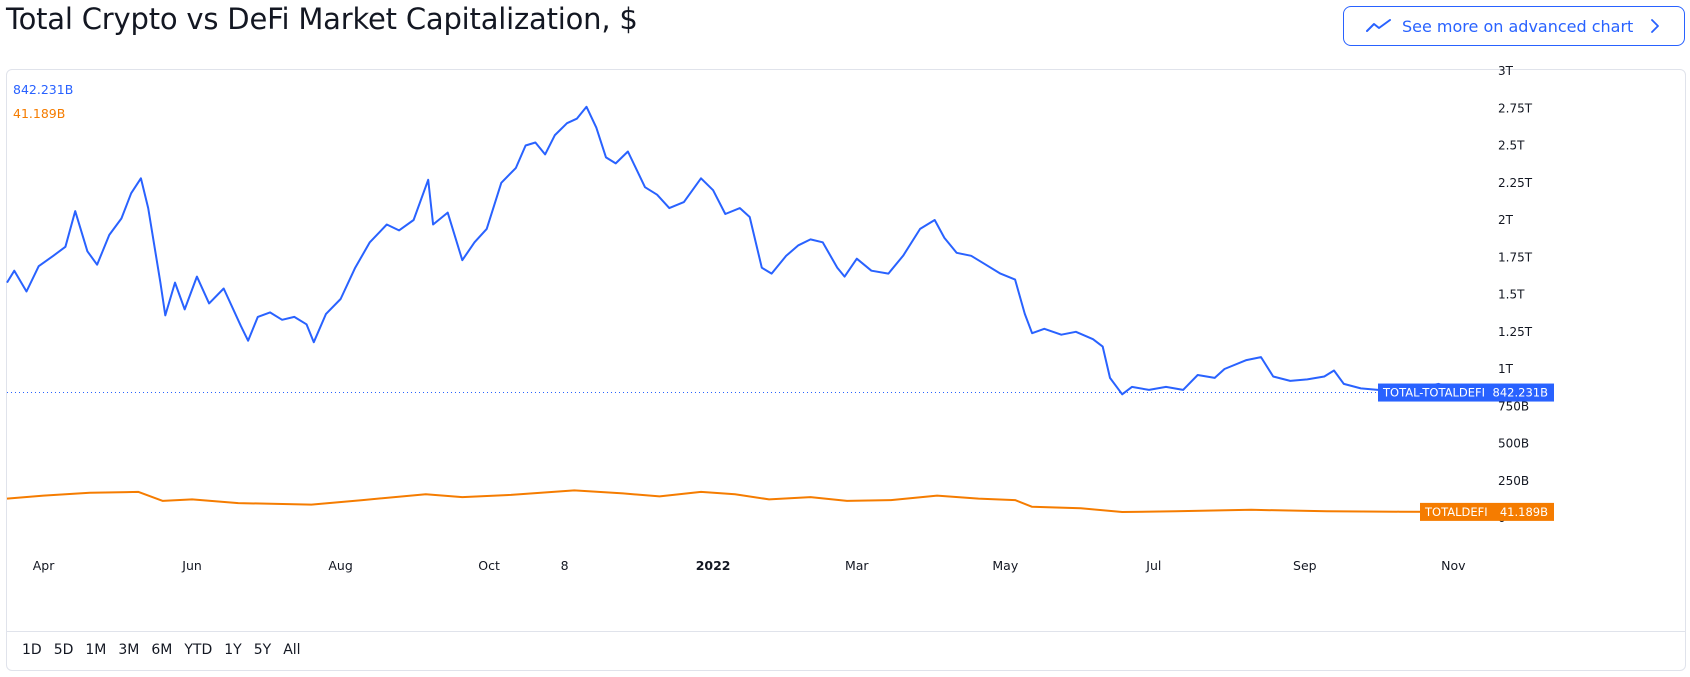 This screenshot has height=677, width=1690. I want to click on y-tick-label: 1.25T, so click(1515, 332).